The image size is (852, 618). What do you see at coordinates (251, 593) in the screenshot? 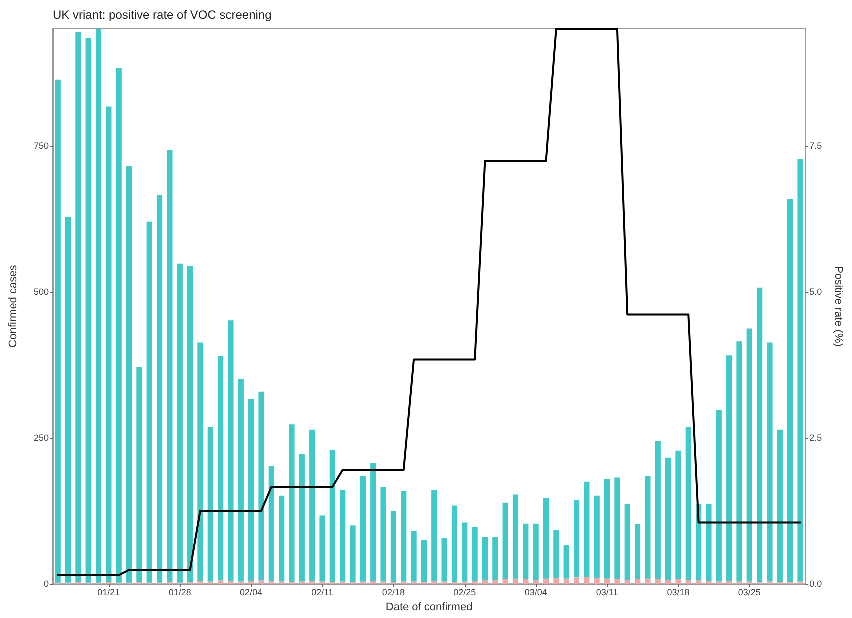
I see `x-tick-label: 02/04` at bounding box center [251, 593].